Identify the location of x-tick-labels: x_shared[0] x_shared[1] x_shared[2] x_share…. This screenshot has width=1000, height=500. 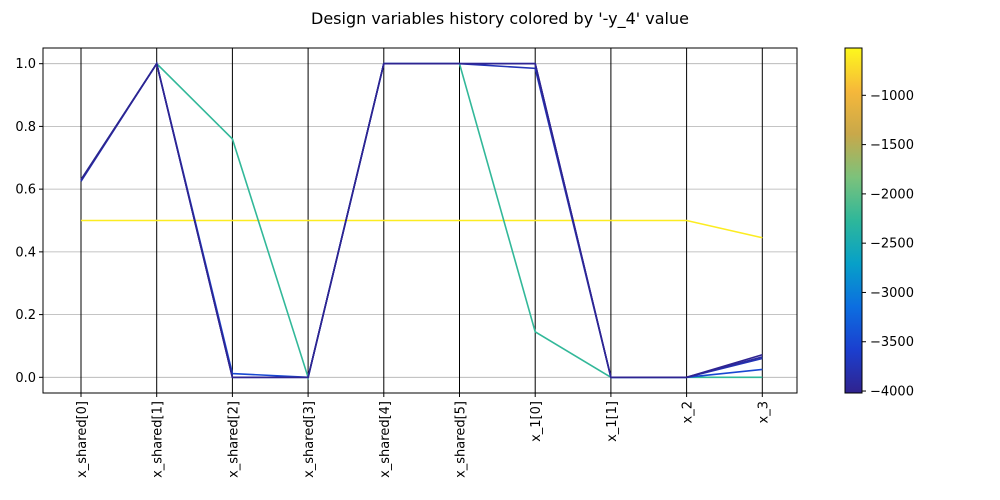
(423, 435).